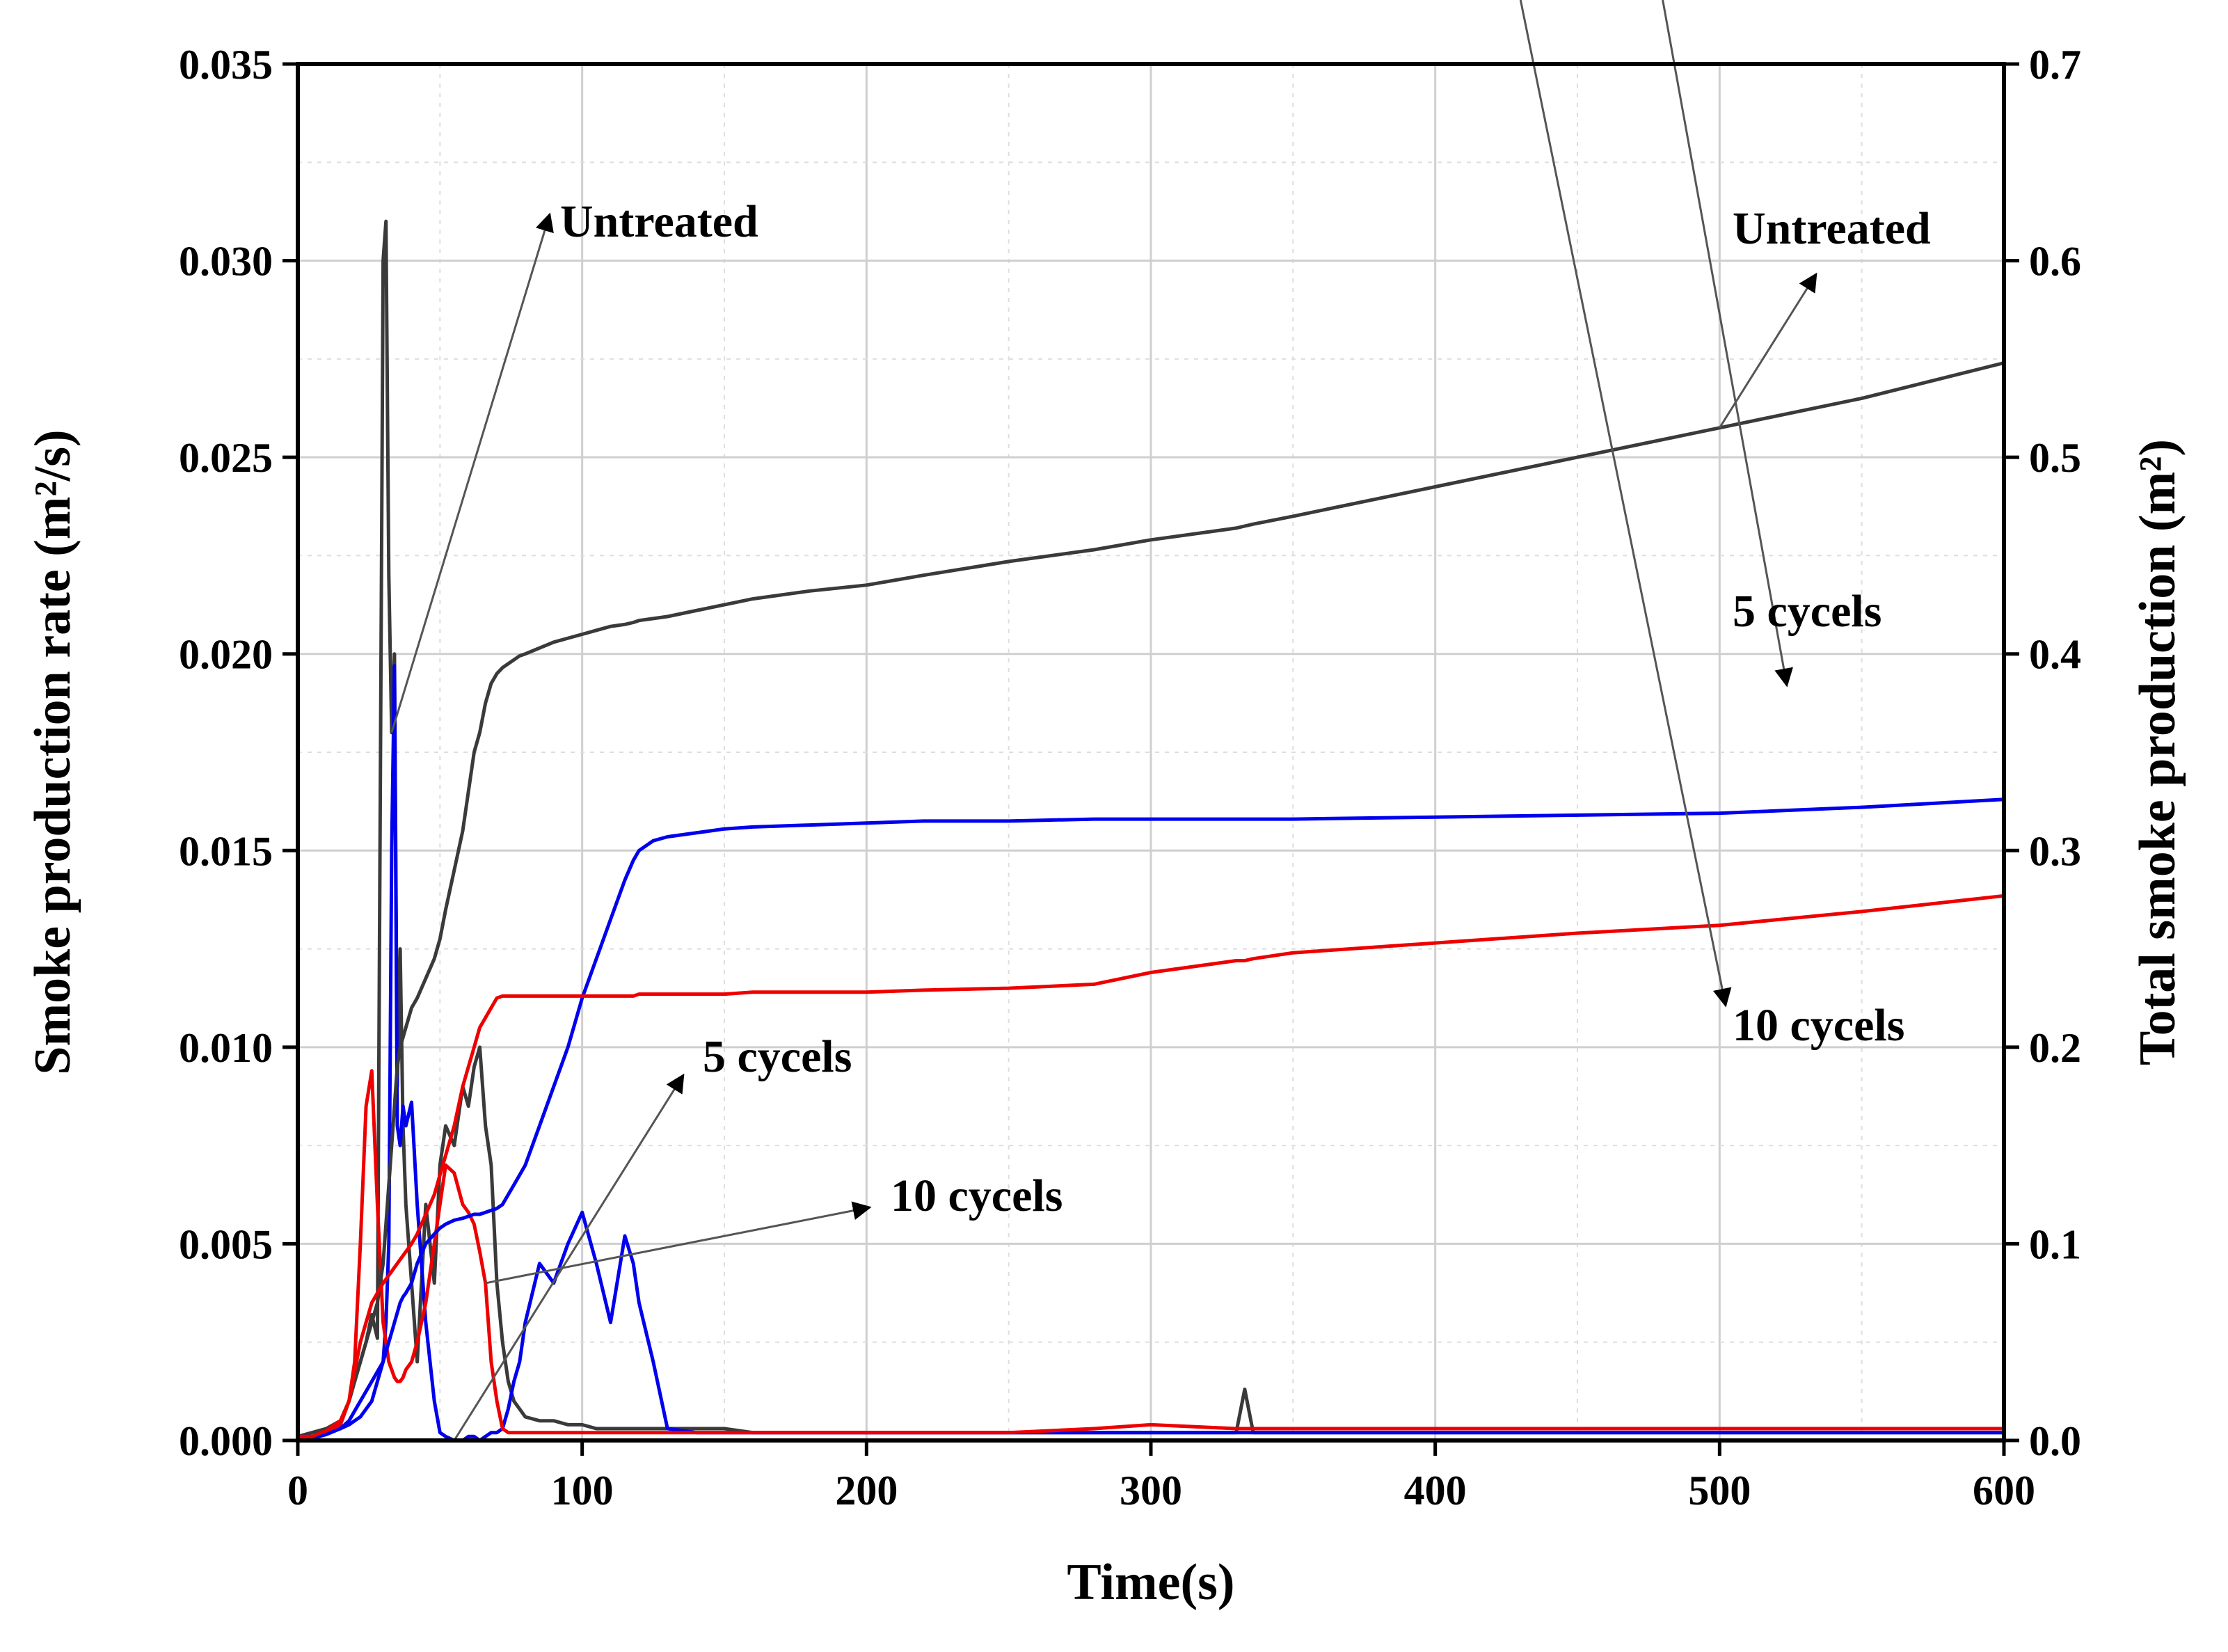  Describe the element at coordinates (297, 1491) in the screenshot. I see `x-tick-label: 0` at that location.